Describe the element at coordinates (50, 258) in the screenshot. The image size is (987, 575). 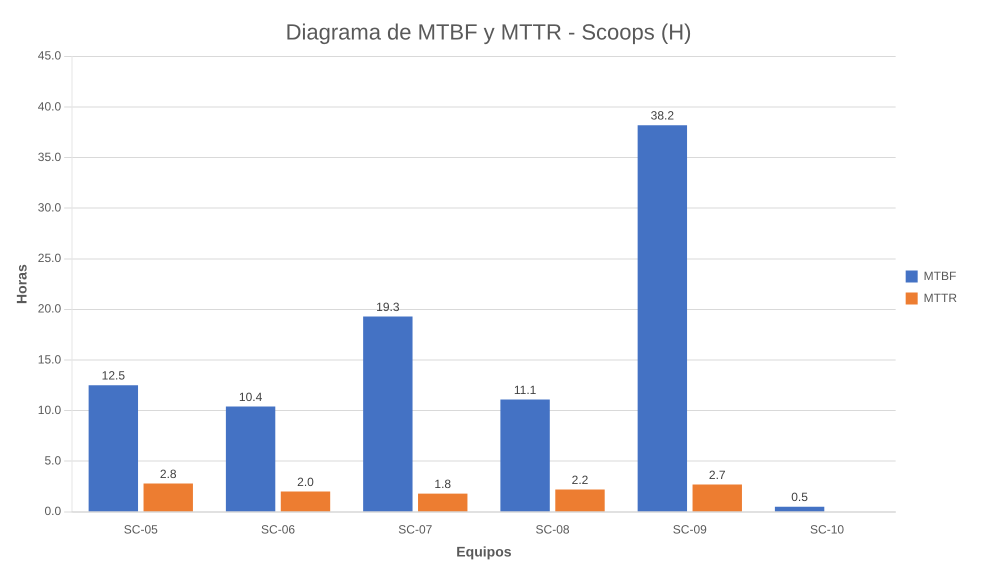
I see `y-tick-label: 25.0` at that location.